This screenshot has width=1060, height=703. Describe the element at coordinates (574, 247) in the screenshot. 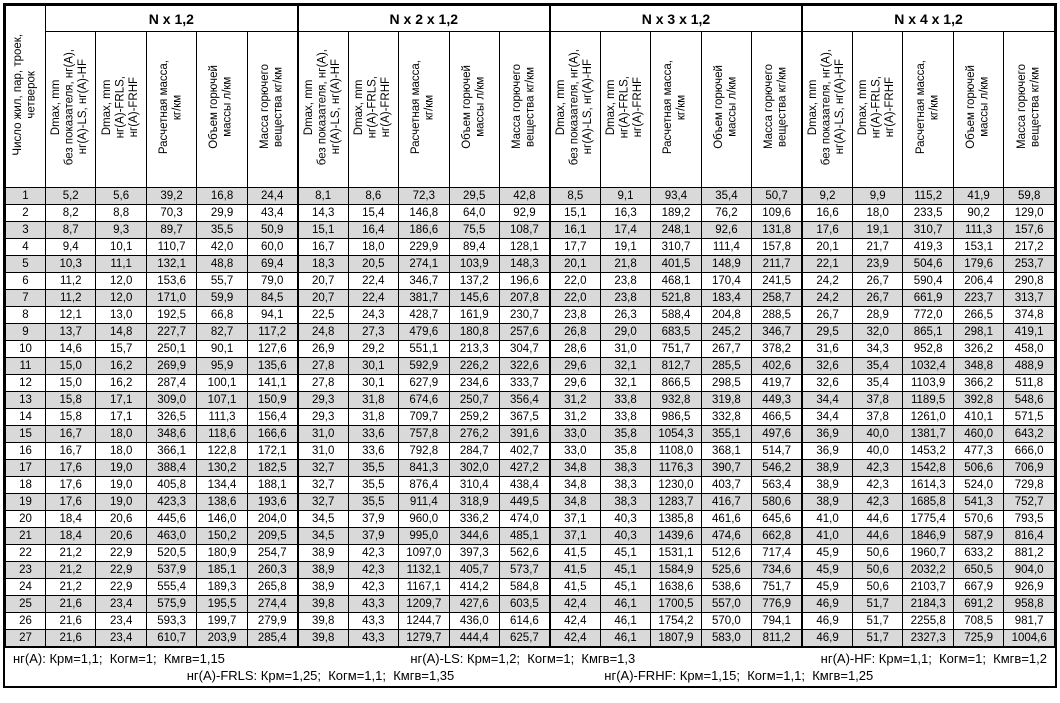

I see `value-cell: 17,7` at that location.